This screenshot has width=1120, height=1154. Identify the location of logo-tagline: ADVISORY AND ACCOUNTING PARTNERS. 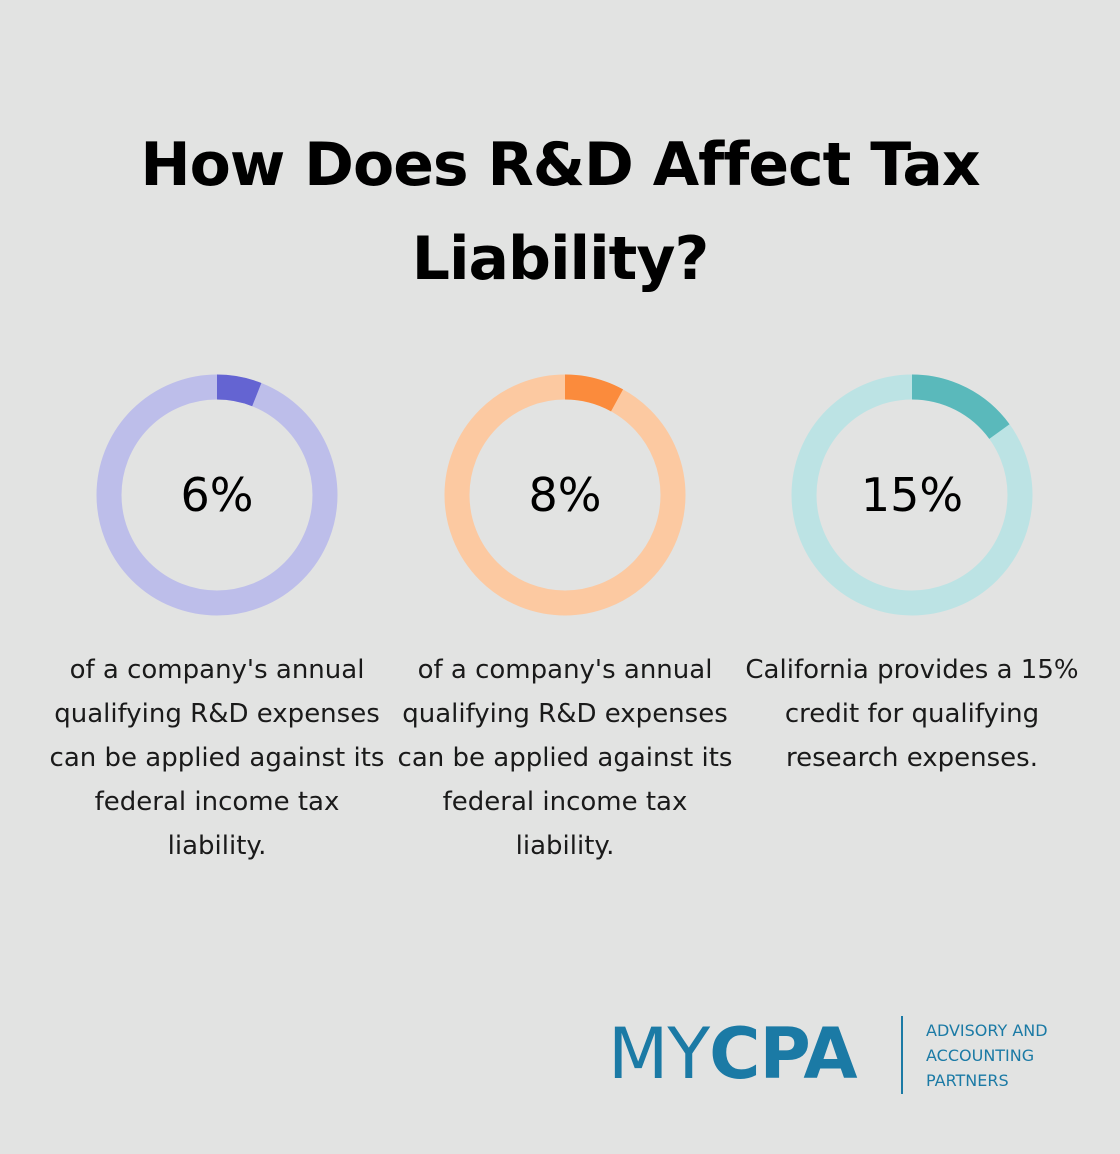
(987, 1055).